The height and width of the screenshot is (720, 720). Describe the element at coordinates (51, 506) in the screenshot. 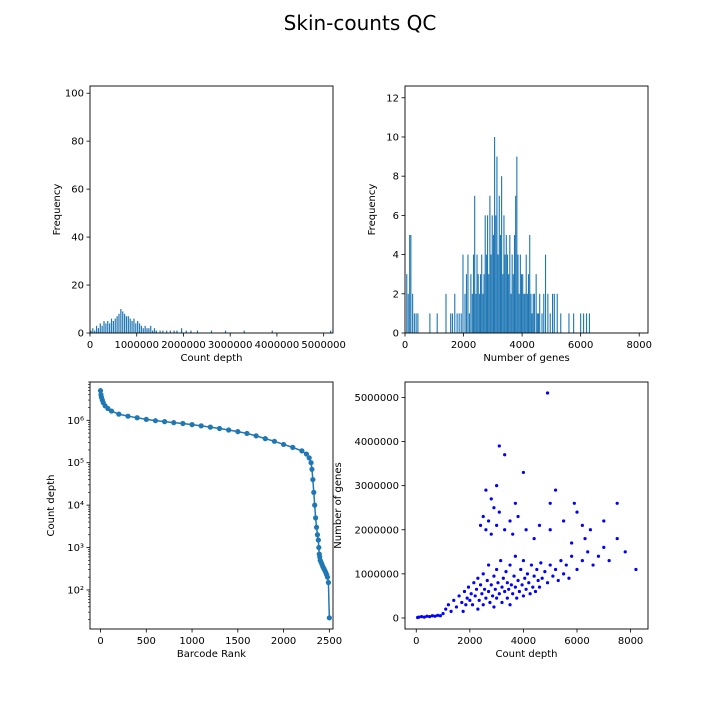

I see `y-axis-label: Count depth` at that location.